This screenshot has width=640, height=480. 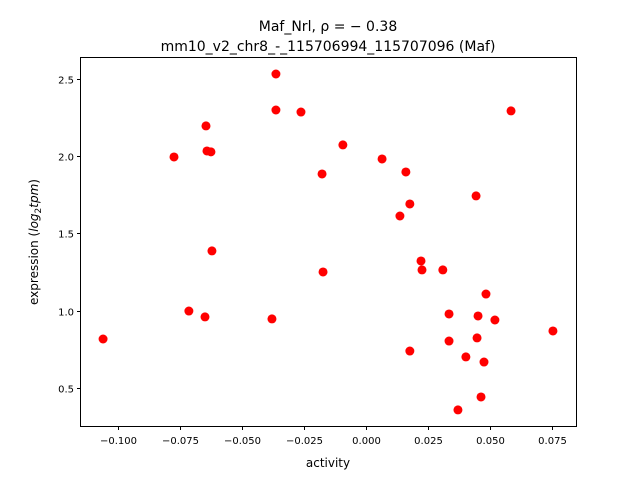 What do you see at coordinates (66, 235) in the screenshot?
I see `y-tick-label: 1.5` at bounding box center [66, 235].